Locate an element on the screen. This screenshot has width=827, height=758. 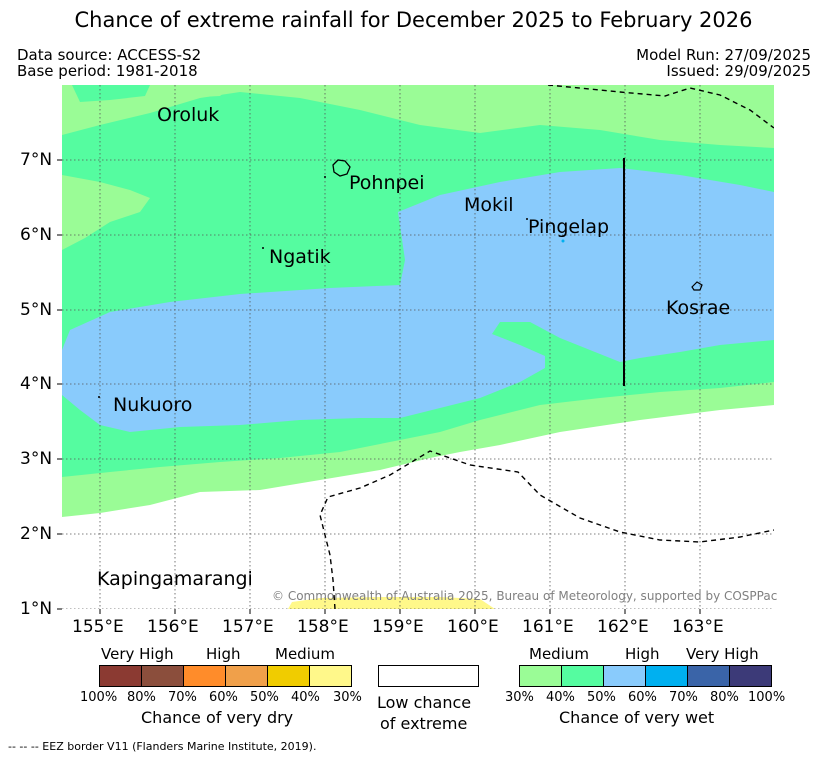
lat-tick-3n: 3°N is located at coordinates (36, 459).